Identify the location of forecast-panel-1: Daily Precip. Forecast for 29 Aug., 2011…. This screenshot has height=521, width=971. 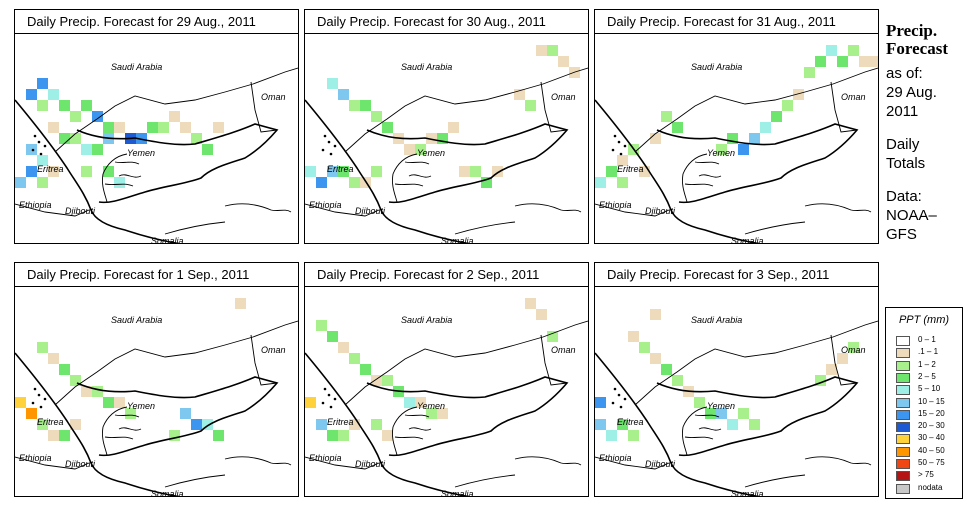
(156, 126).